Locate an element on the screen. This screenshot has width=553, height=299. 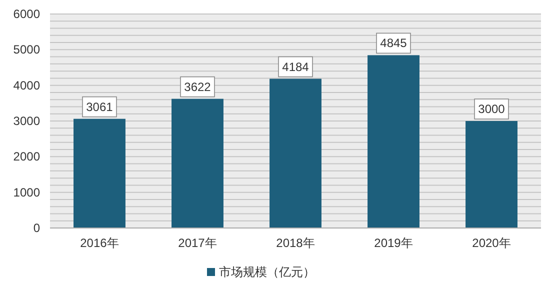
bar is located at coordinates (492, 174).